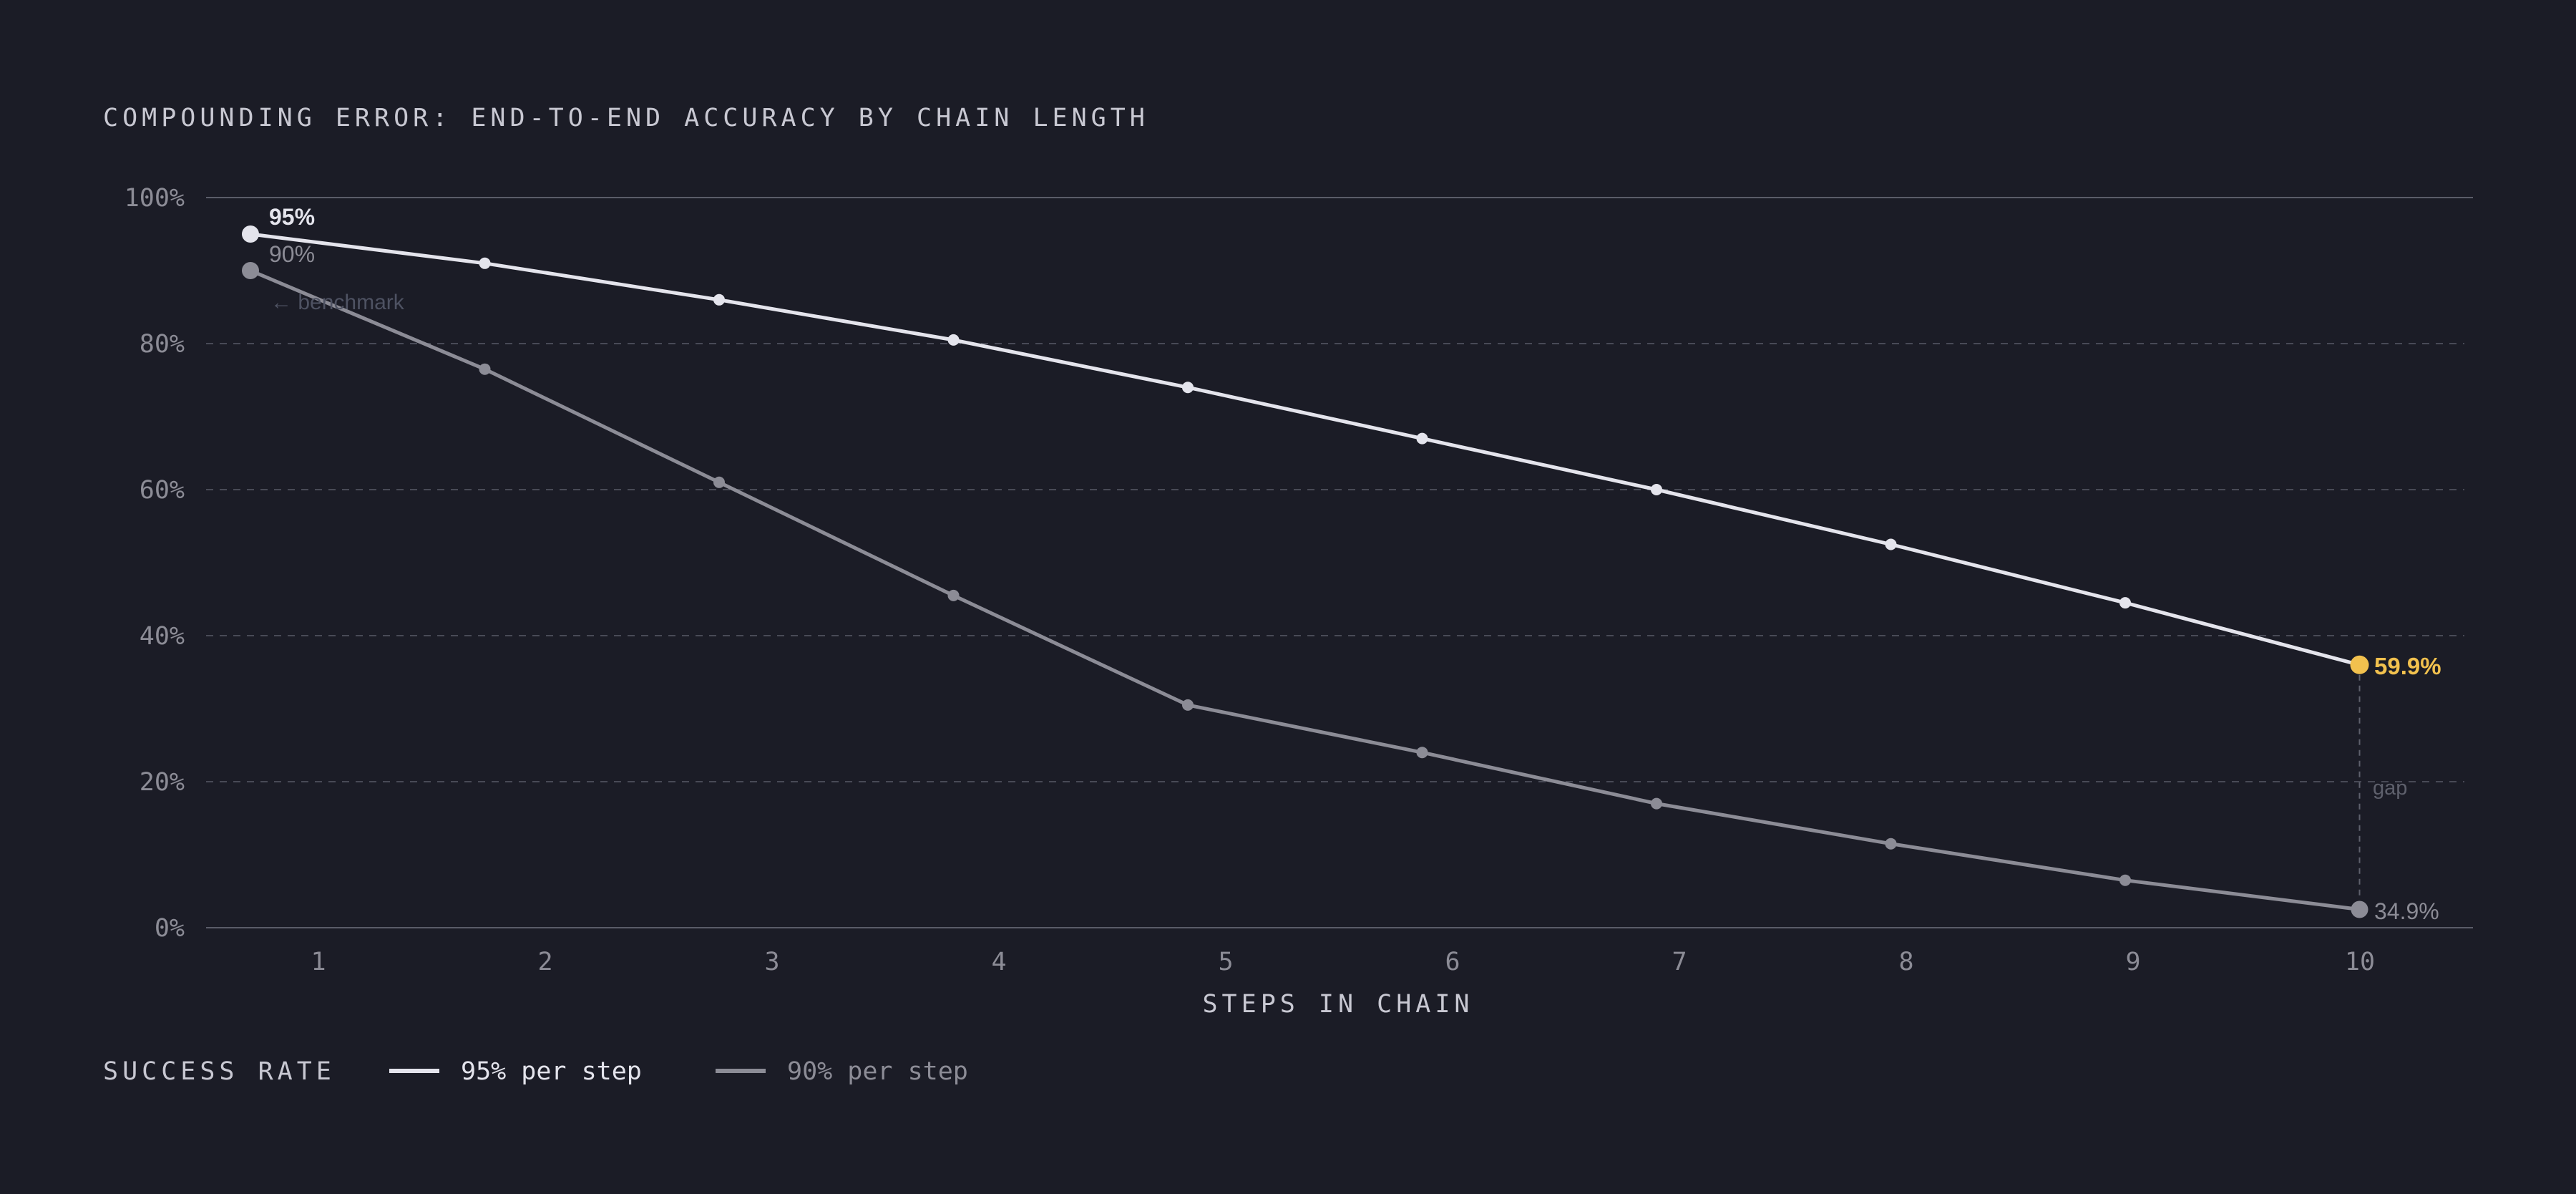  What do you see at coordinates (998, 962) in the screenshot?
I see `x-tick-label: 4` at bounding box center [998, 962].